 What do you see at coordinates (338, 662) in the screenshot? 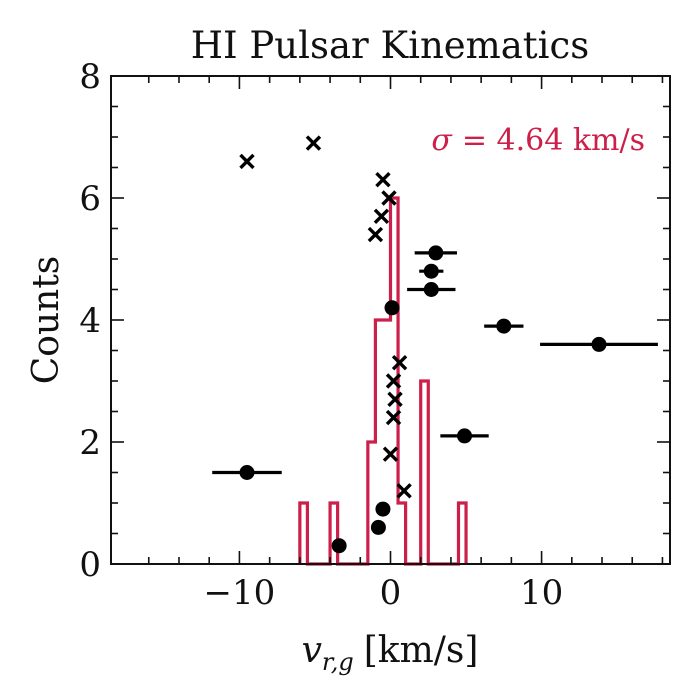
I see `x-axis-label-subscript: r,g` at bounding box center [338, 662].